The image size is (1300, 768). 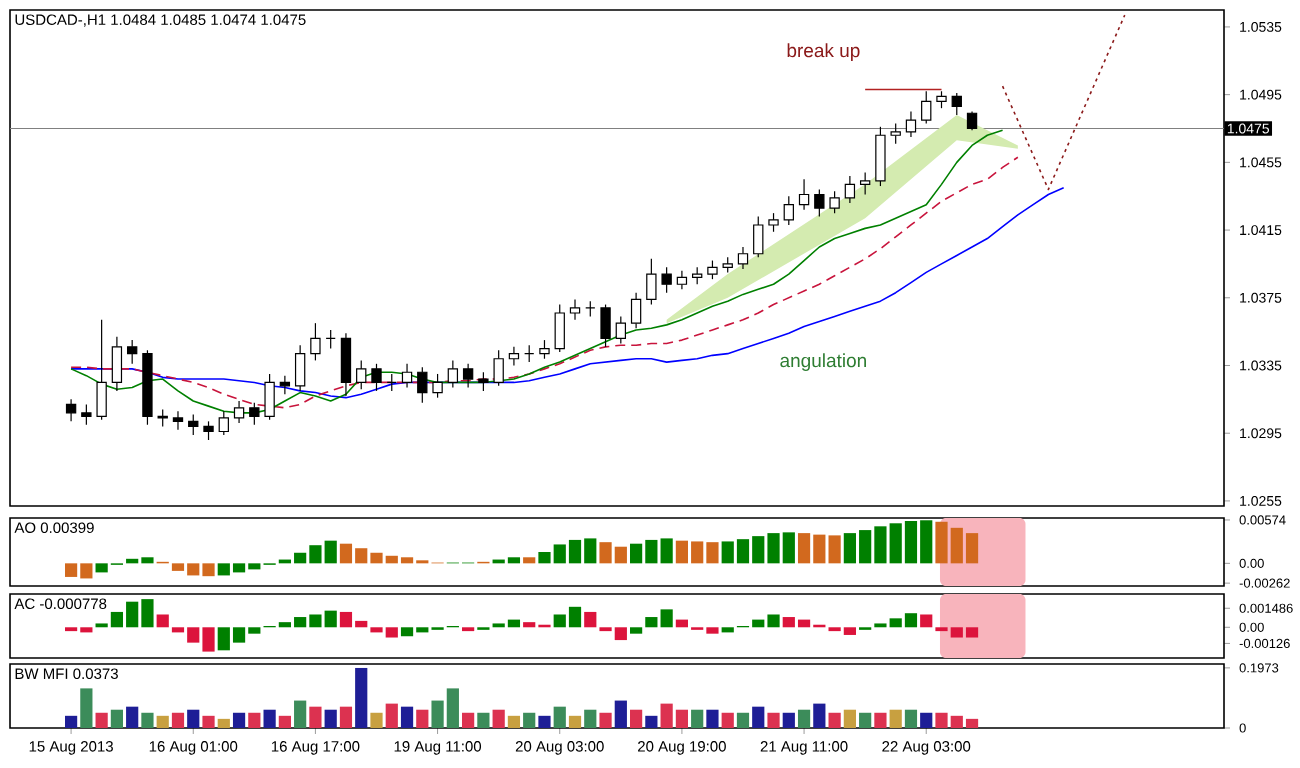 I want to click on annotation: angulation, so click(x=823, y=362).